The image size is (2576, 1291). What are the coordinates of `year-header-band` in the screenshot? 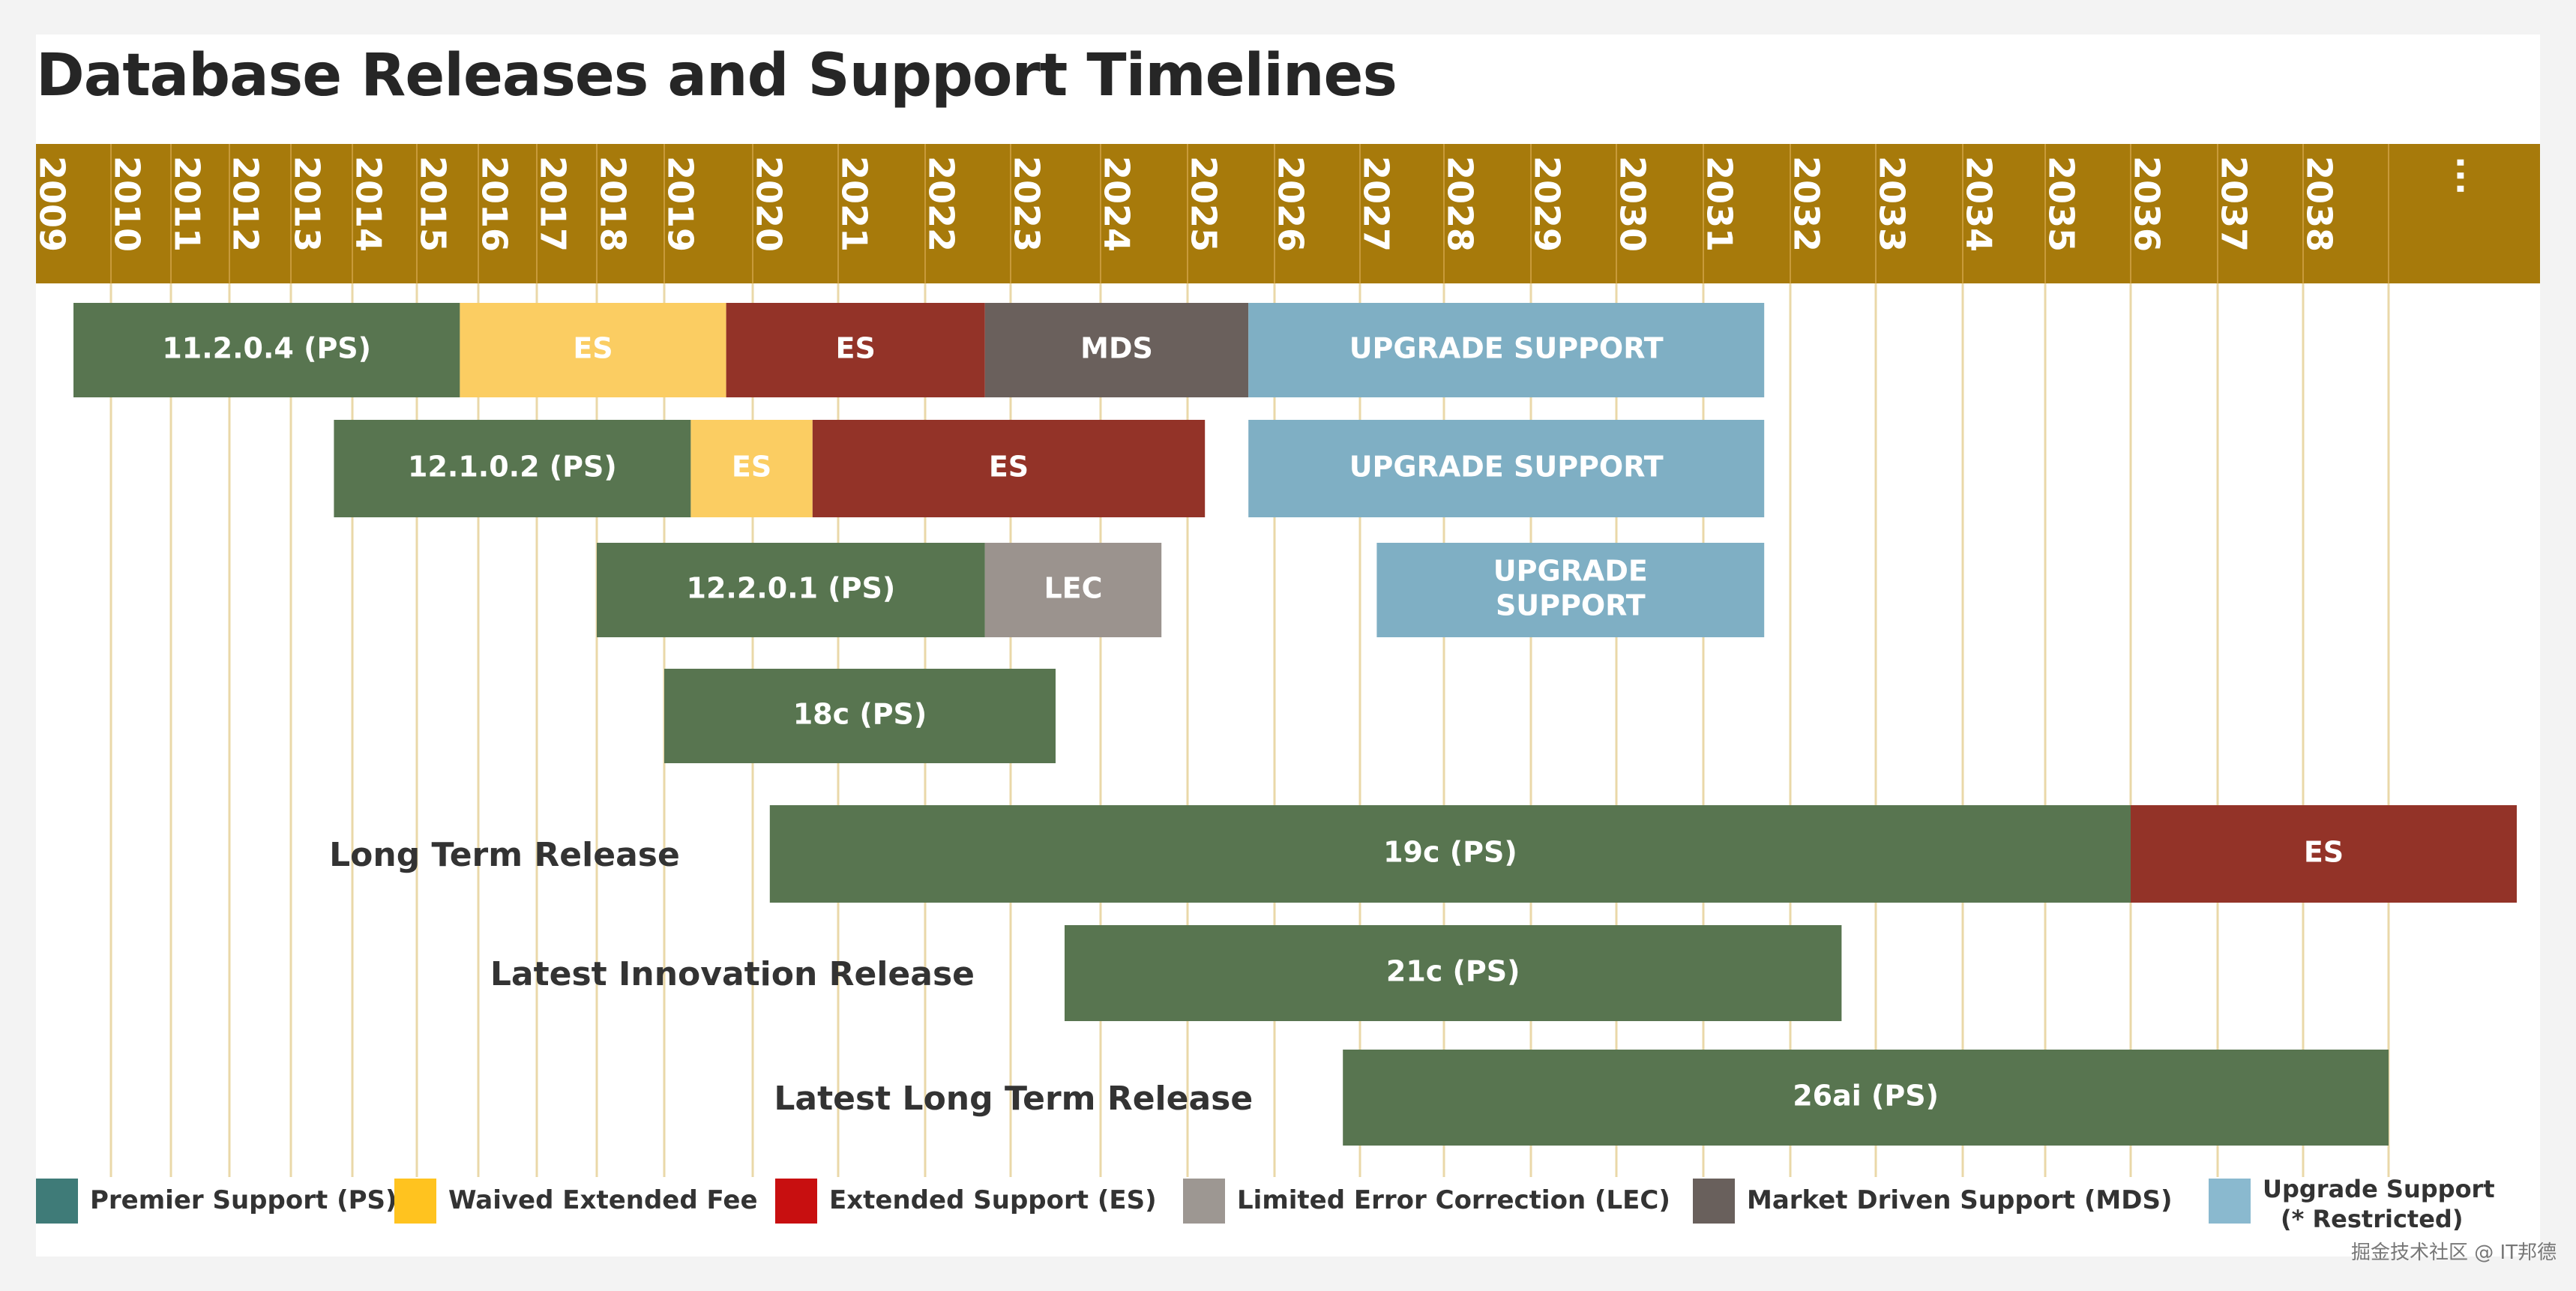 It's located at (1288, 213).